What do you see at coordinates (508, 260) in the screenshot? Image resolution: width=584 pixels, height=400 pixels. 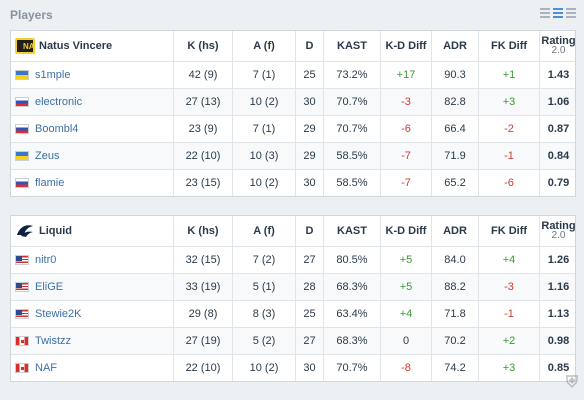 I see `stat-fk-diff: +4` at bounding box center [508, 260].